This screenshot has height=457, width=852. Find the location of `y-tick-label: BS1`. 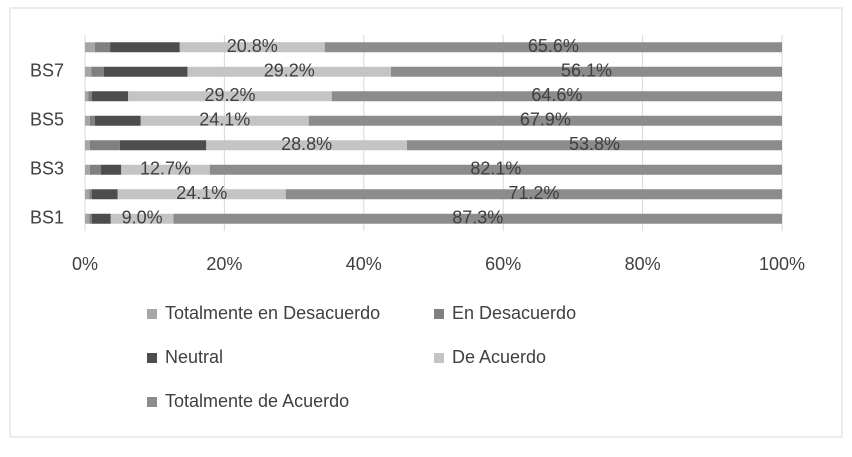

y-tick-label: BS1 is located at coordinates (47, 218).